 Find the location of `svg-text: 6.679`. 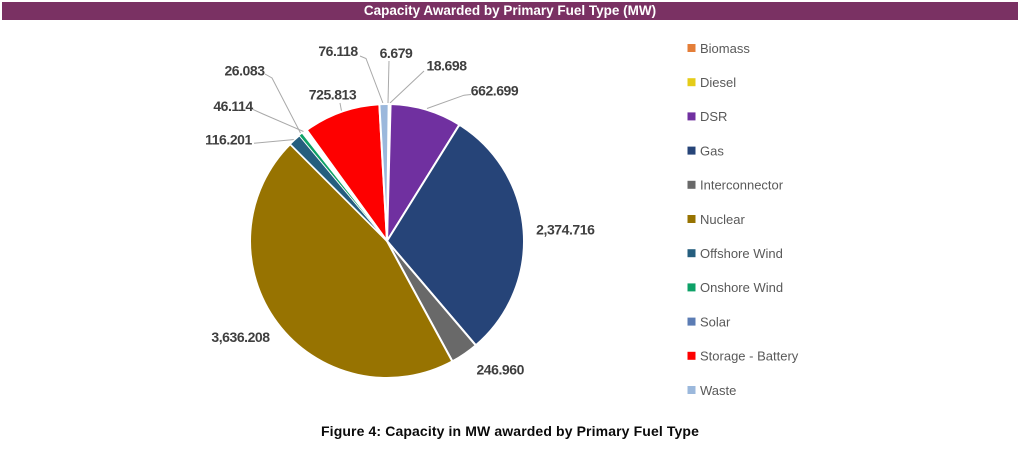

svg-text: 6.679 is located at coordinates (396, 53).